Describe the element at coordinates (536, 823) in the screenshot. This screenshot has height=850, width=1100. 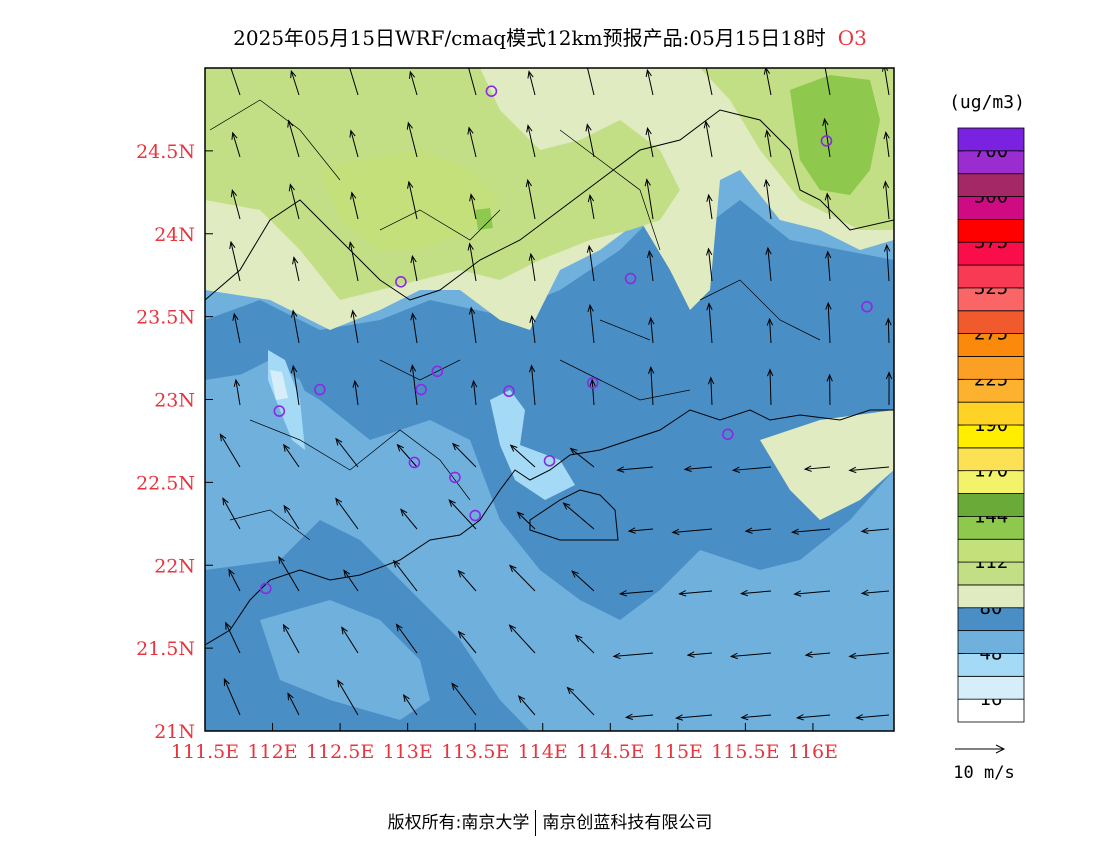
I see `footer-separator` at that location.